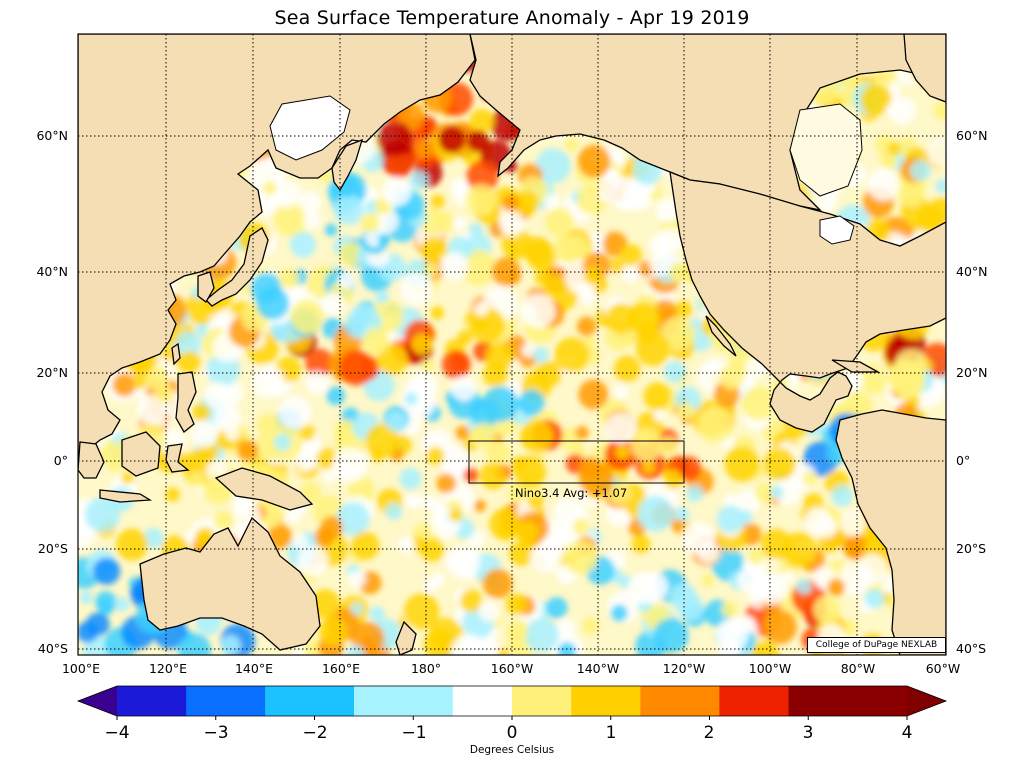 The image size is (1024, 768). I want to click on colorbar-caption: Degrees Celsius, so click(512, 750).